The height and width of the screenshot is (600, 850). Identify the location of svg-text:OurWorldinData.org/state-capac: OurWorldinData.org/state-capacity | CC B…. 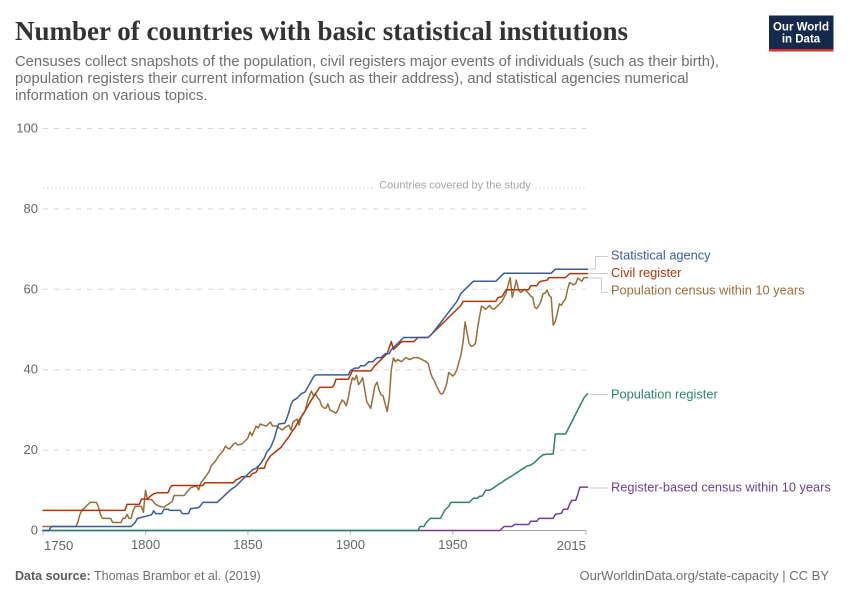
(704, 575).